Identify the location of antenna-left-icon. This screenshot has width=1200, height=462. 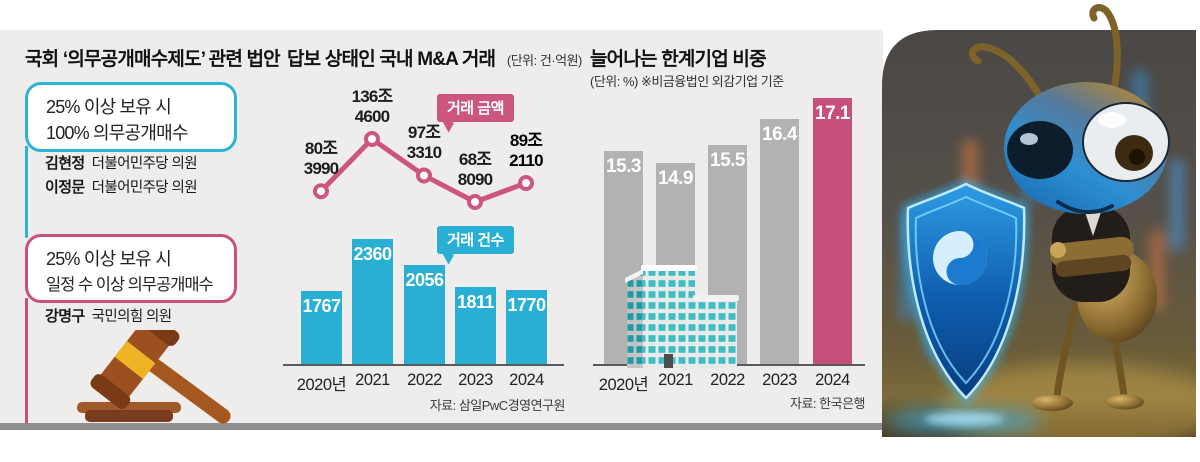
(1006, 71).